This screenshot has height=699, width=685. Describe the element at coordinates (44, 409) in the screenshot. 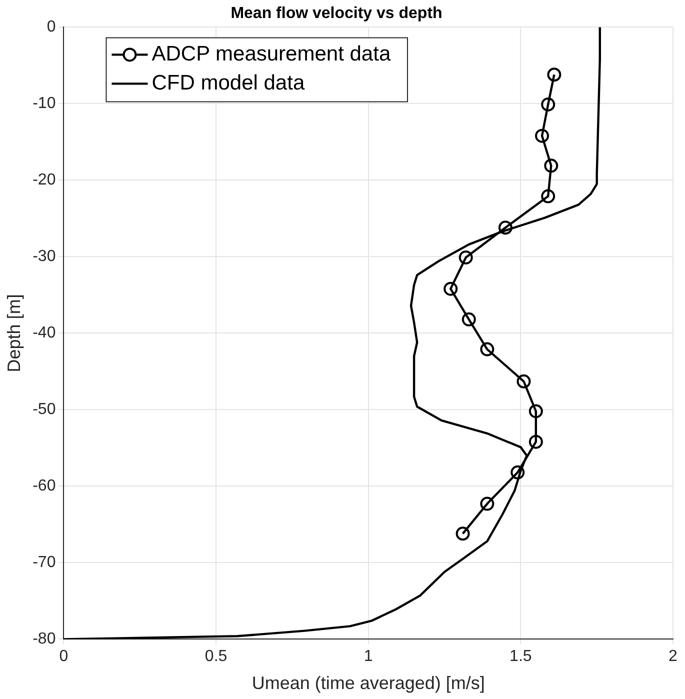

I see `y-tick-label: -50` at that location.